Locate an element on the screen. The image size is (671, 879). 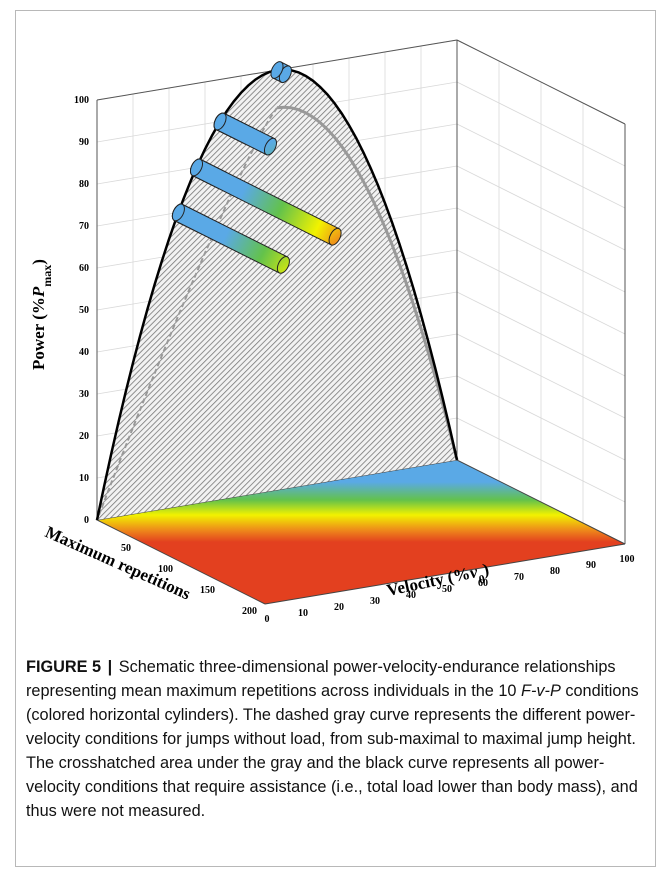
x-tick-label: 30 is located at coordinates (375, 601).